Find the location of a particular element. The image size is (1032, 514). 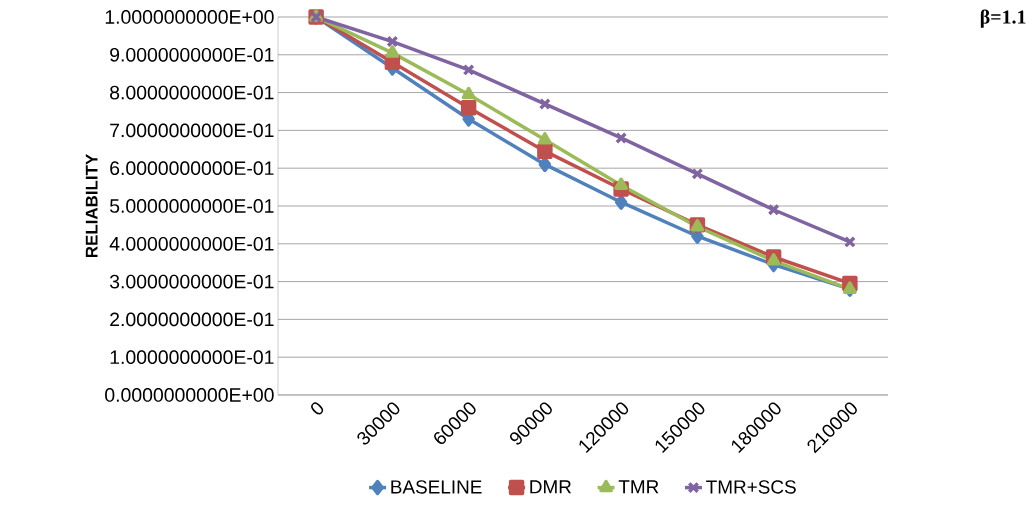

legend-label: DMR is located at coordinates (551, 487).